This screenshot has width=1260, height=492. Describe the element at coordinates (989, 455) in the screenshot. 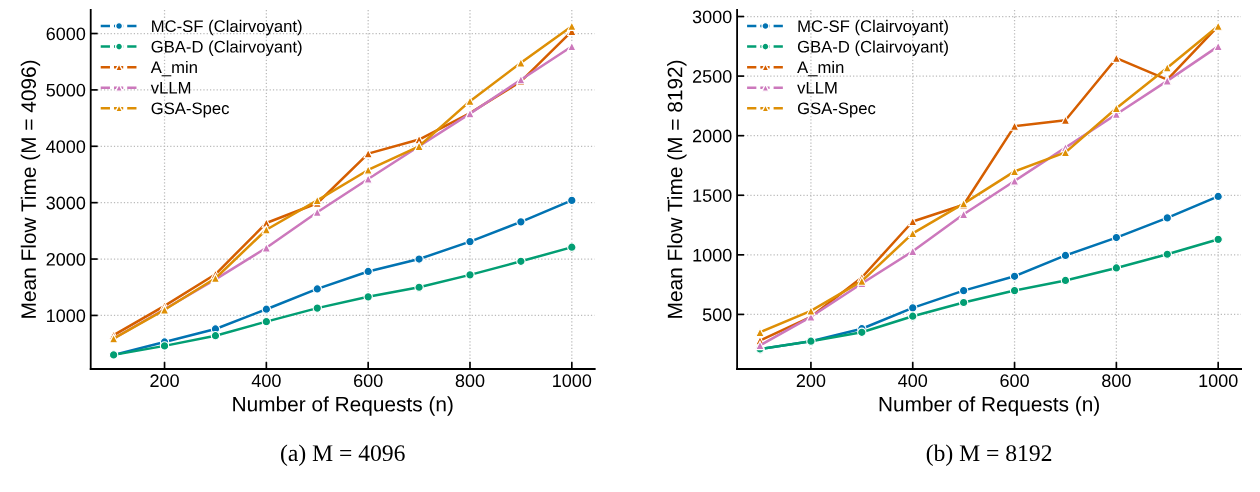

I see `text: (b) M = 8192` at that location.